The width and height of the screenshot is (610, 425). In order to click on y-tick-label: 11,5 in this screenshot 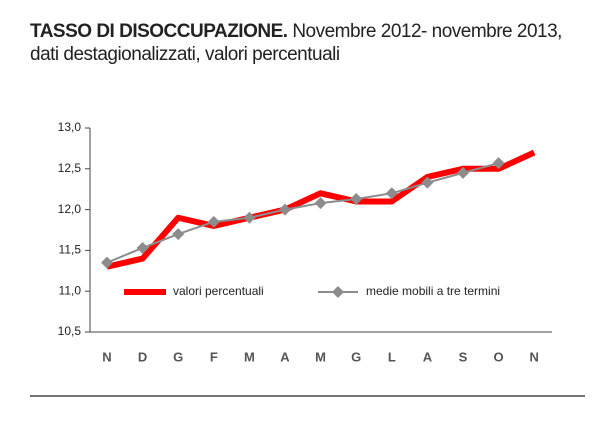, I will do `click(70, 250)`.